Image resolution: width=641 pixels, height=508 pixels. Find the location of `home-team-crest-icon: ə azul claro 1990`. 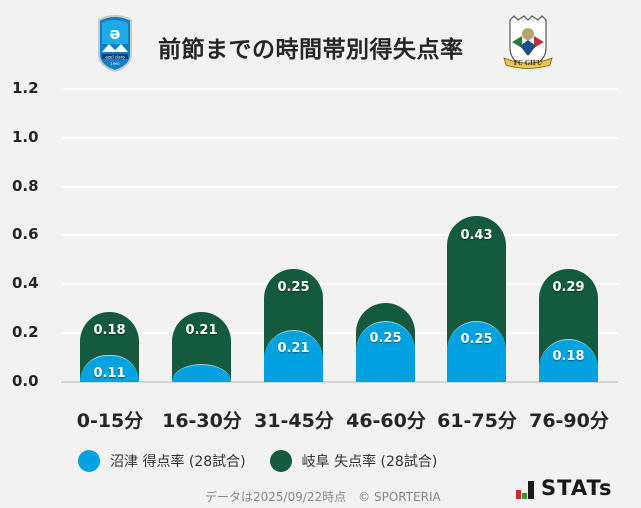

home-team-crest-icon: ə azul claro 1990 is located at coordinates (115, 43).